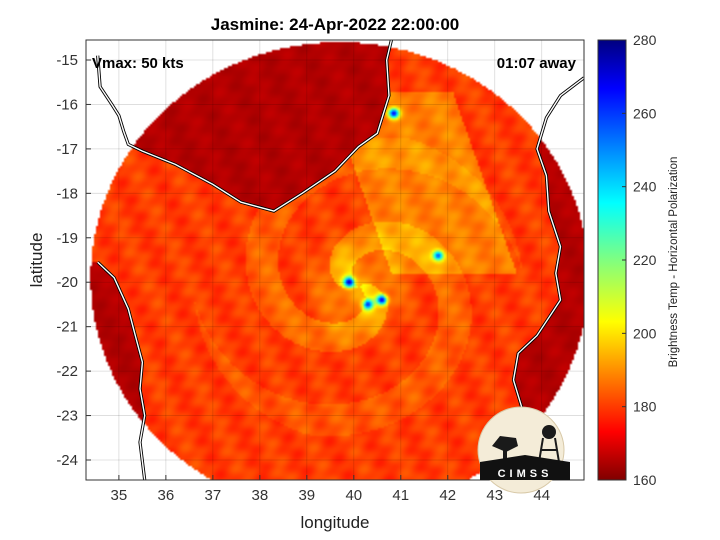 The height and width of the screenshot is (540, 720). What do you see at coordinates (645, 187) in the screenshot?
I see `colorbar-tick-label: 240` at bounding box center [645, 187].